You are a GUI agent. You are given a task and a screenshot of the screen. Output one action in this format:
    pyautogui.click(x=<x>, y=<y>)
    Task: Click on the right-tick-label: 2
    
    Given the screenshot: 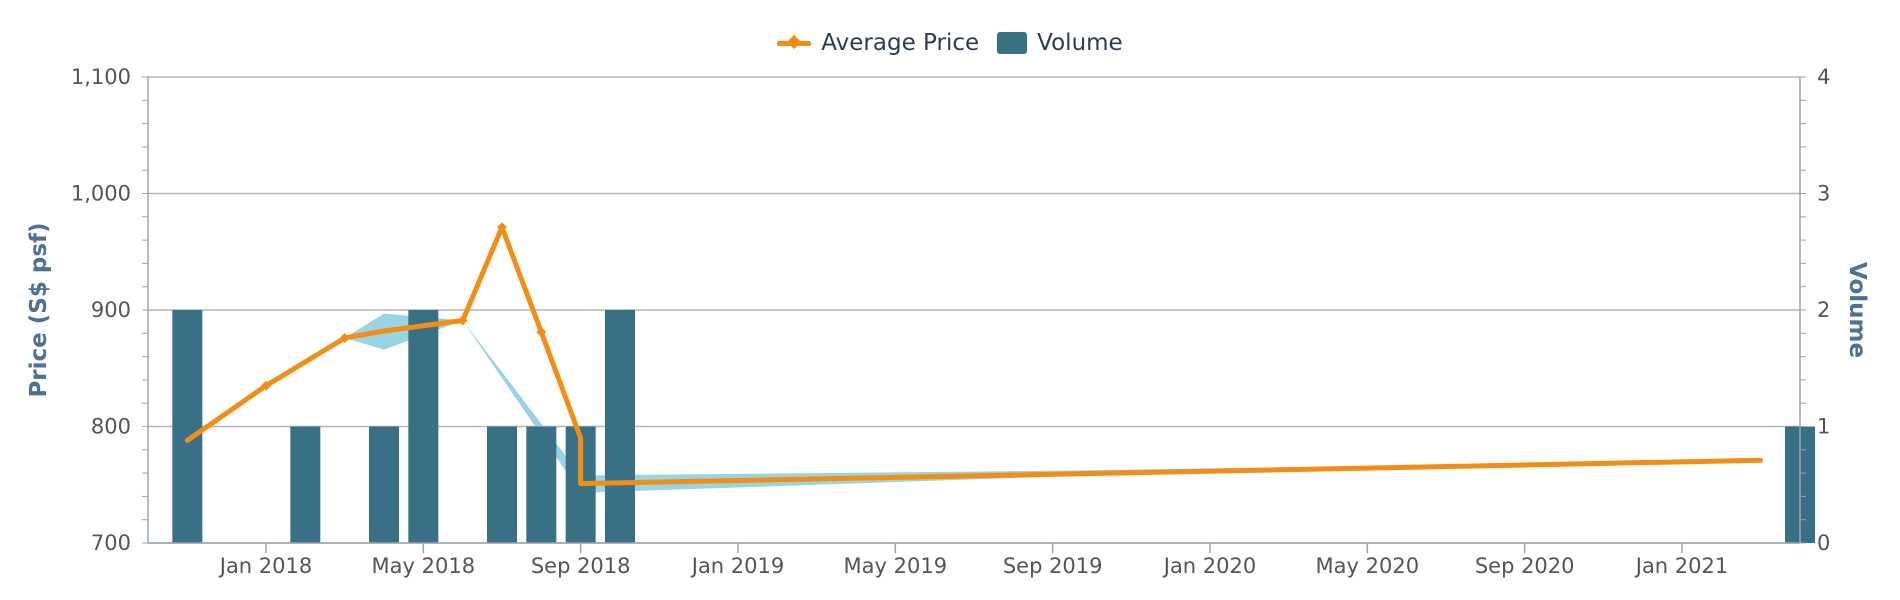 What is the action you would take?
    pyautogui.click(x=1823, y=310)
    